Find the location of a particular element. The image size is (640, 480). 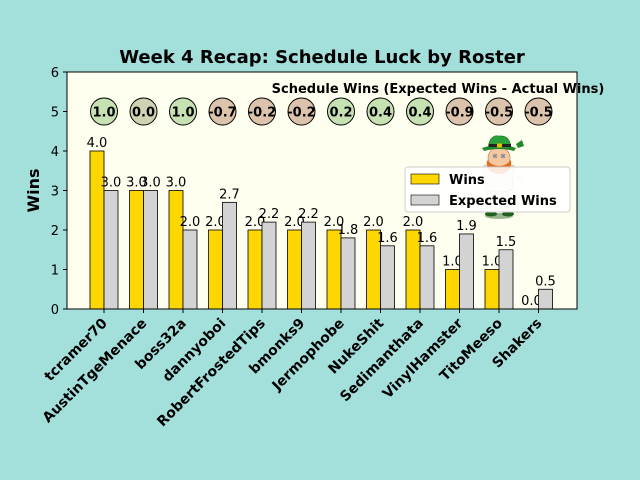

legend-swatch-expected-wins is located at coordinates (425, 200).